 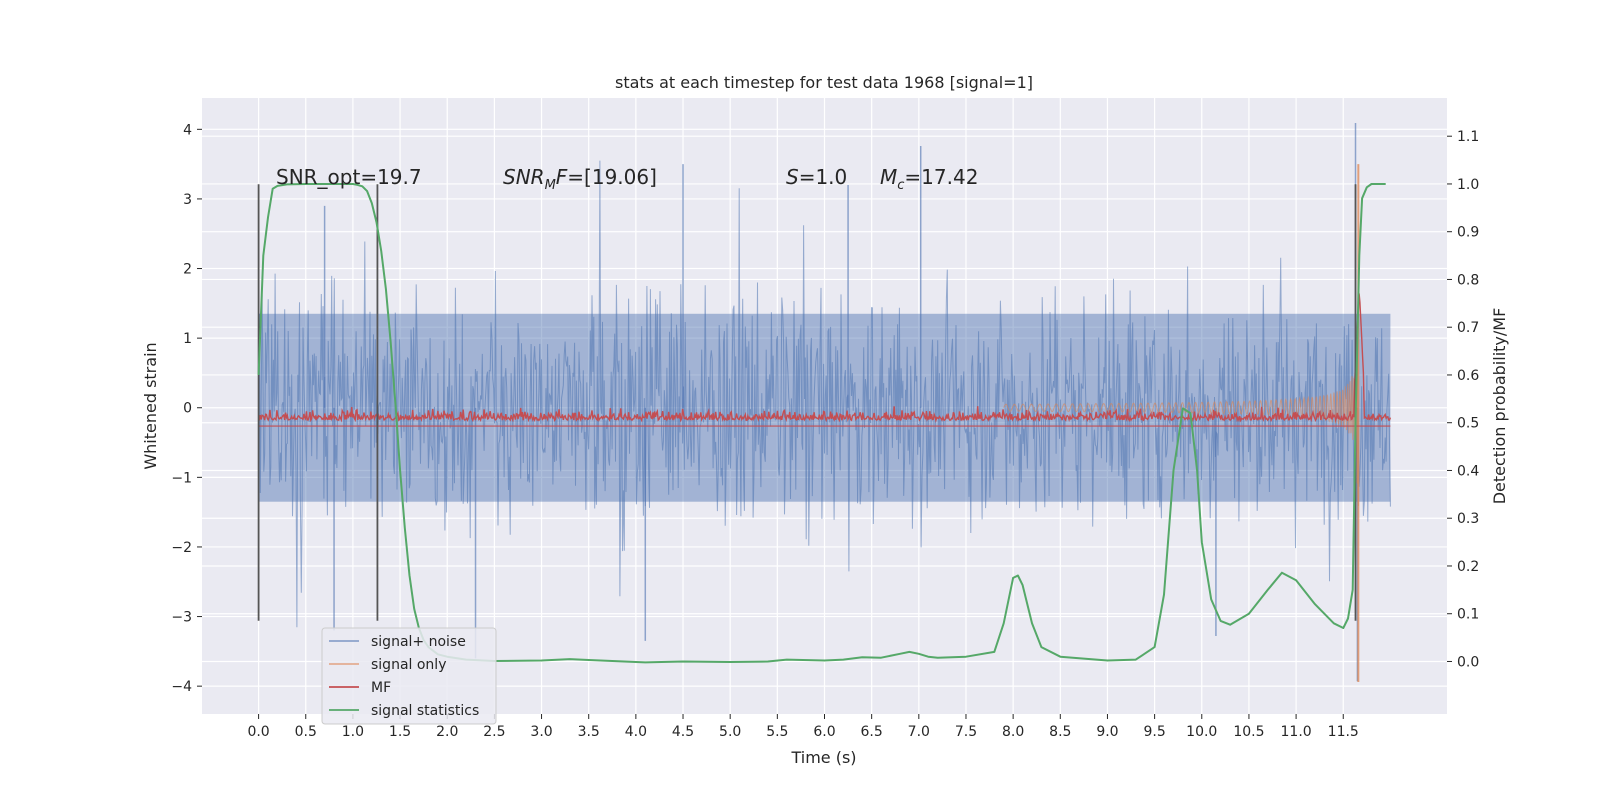 What do you see at coordinates (150, 405) in the screenshot?
I see `y-axis-label: Whitened strain` at bounding box center [150, 405].